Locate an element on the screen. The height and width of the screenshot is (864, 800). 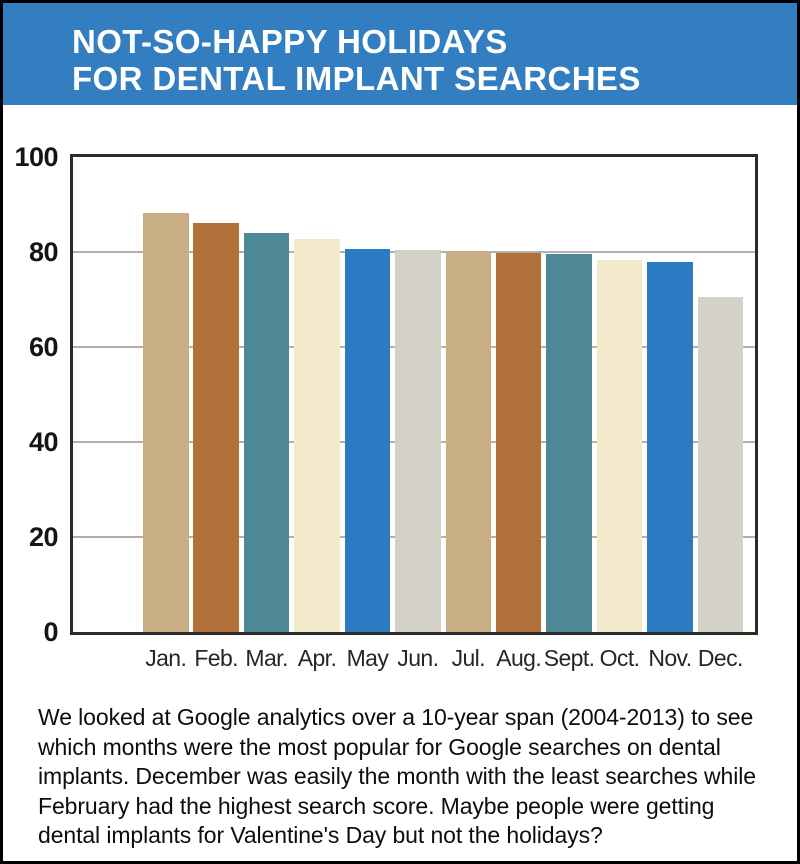
x-tick-label-may: May is located at coordinates (367, 658).